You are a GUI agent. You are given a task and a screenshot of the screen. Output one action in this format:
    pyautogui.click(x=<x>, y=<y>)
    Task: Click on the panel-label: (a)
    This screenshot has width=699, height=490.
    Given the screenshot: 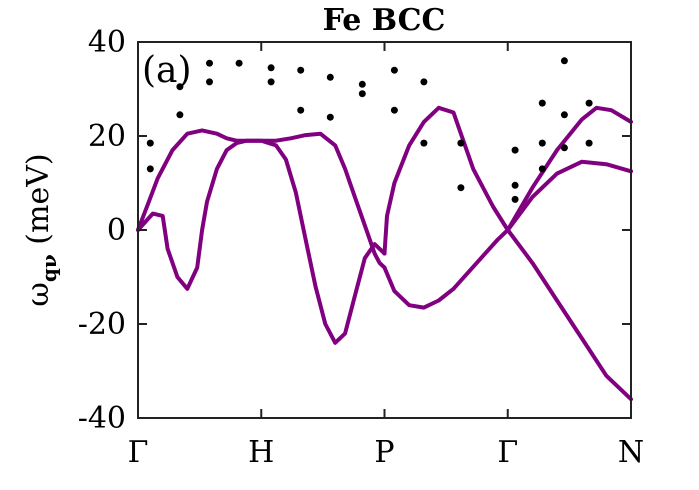 What is the action you would take?
    pyautogui.click(x=167, y=70)
    